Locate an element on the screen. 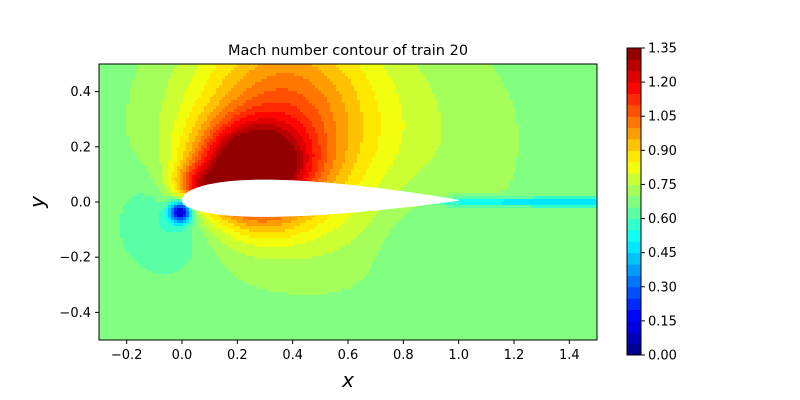  y-tick-label: −0.4 is located at coordinates (75, 313).